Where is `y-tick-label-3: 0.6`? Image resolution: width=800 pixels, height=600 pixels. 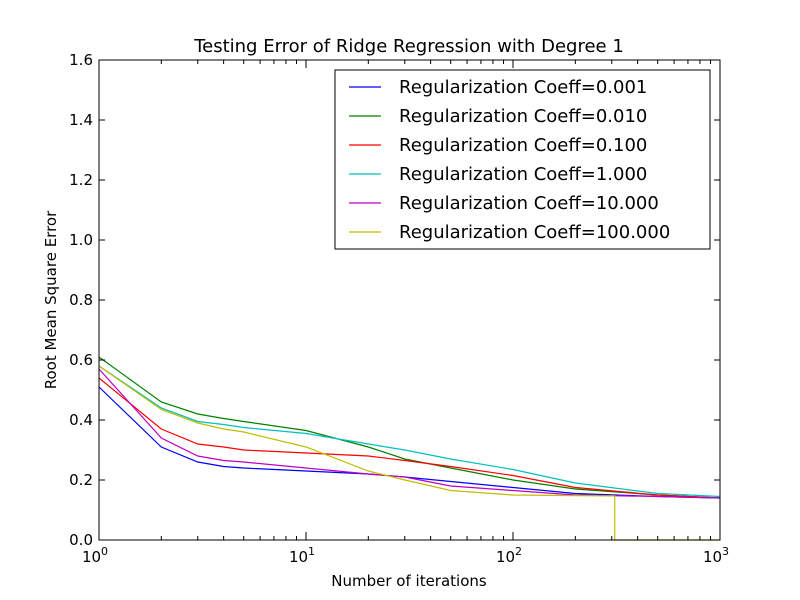 y-tick-label-3: 0.6 is located at coordinates (81, 360).